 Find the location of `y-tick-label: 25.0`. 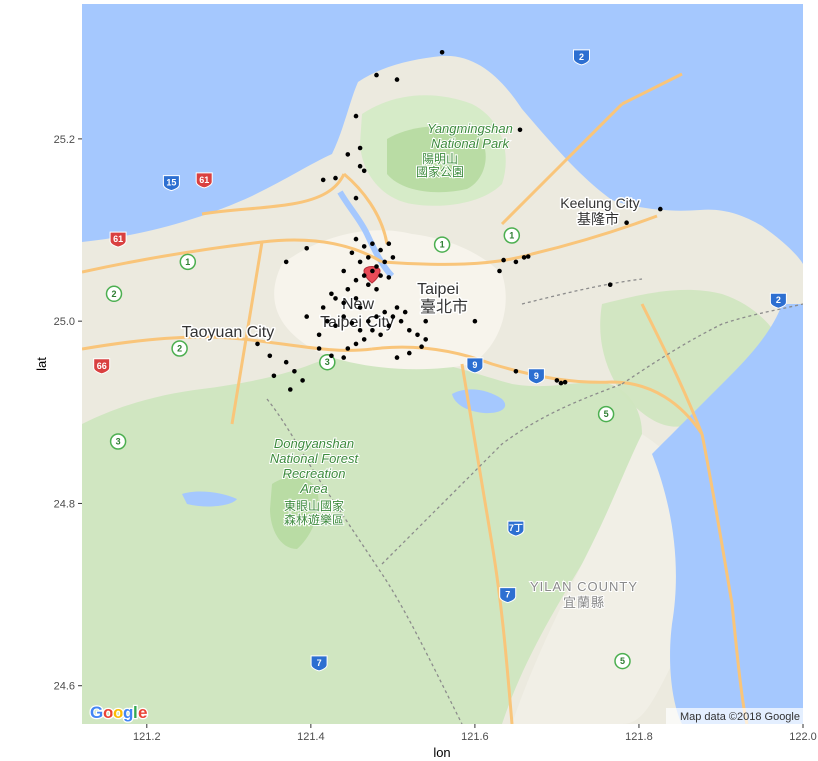

y-tick-label: 25.0 is located at coordinates (64, 322).